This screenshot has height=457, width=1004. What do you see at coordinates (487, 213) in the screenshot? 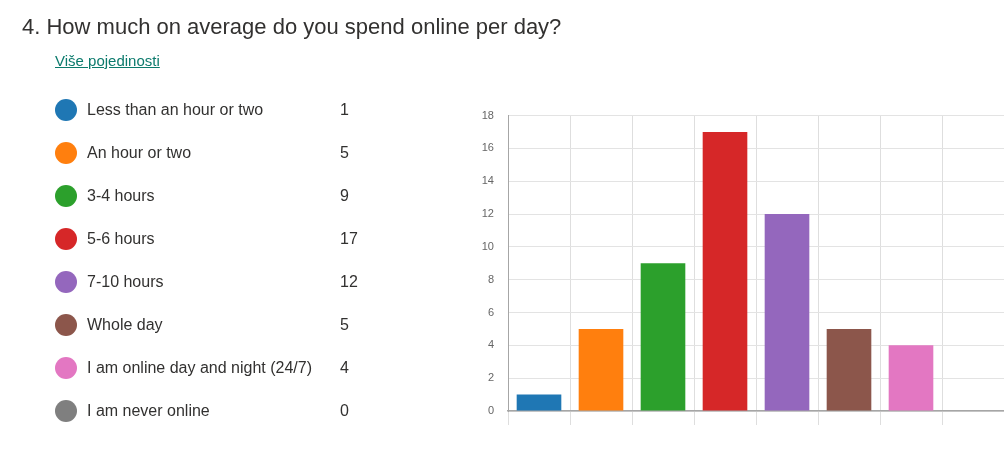
I see `y-tick-label: 12` at bounding box center [487, 213].